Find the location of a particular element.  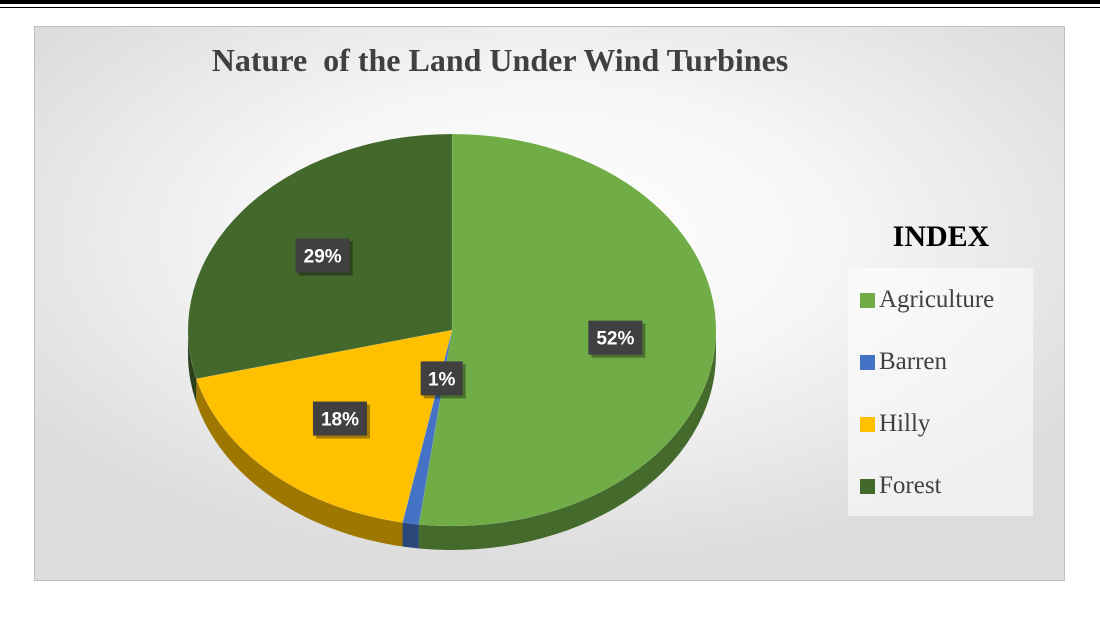

data-label-hilly: 18% is located at coordinates (341, 420).